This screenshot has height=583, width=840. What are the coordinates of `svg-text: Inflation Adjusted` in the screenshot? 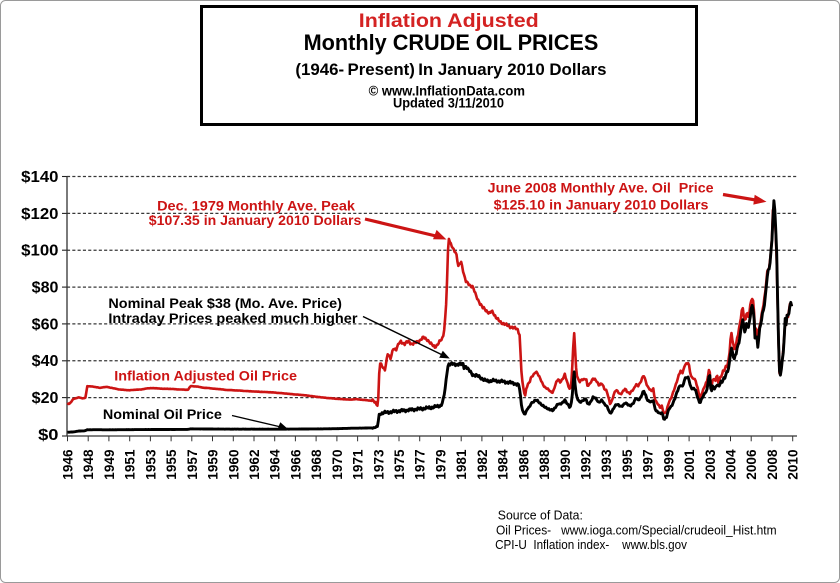 It's located at (449, 21).